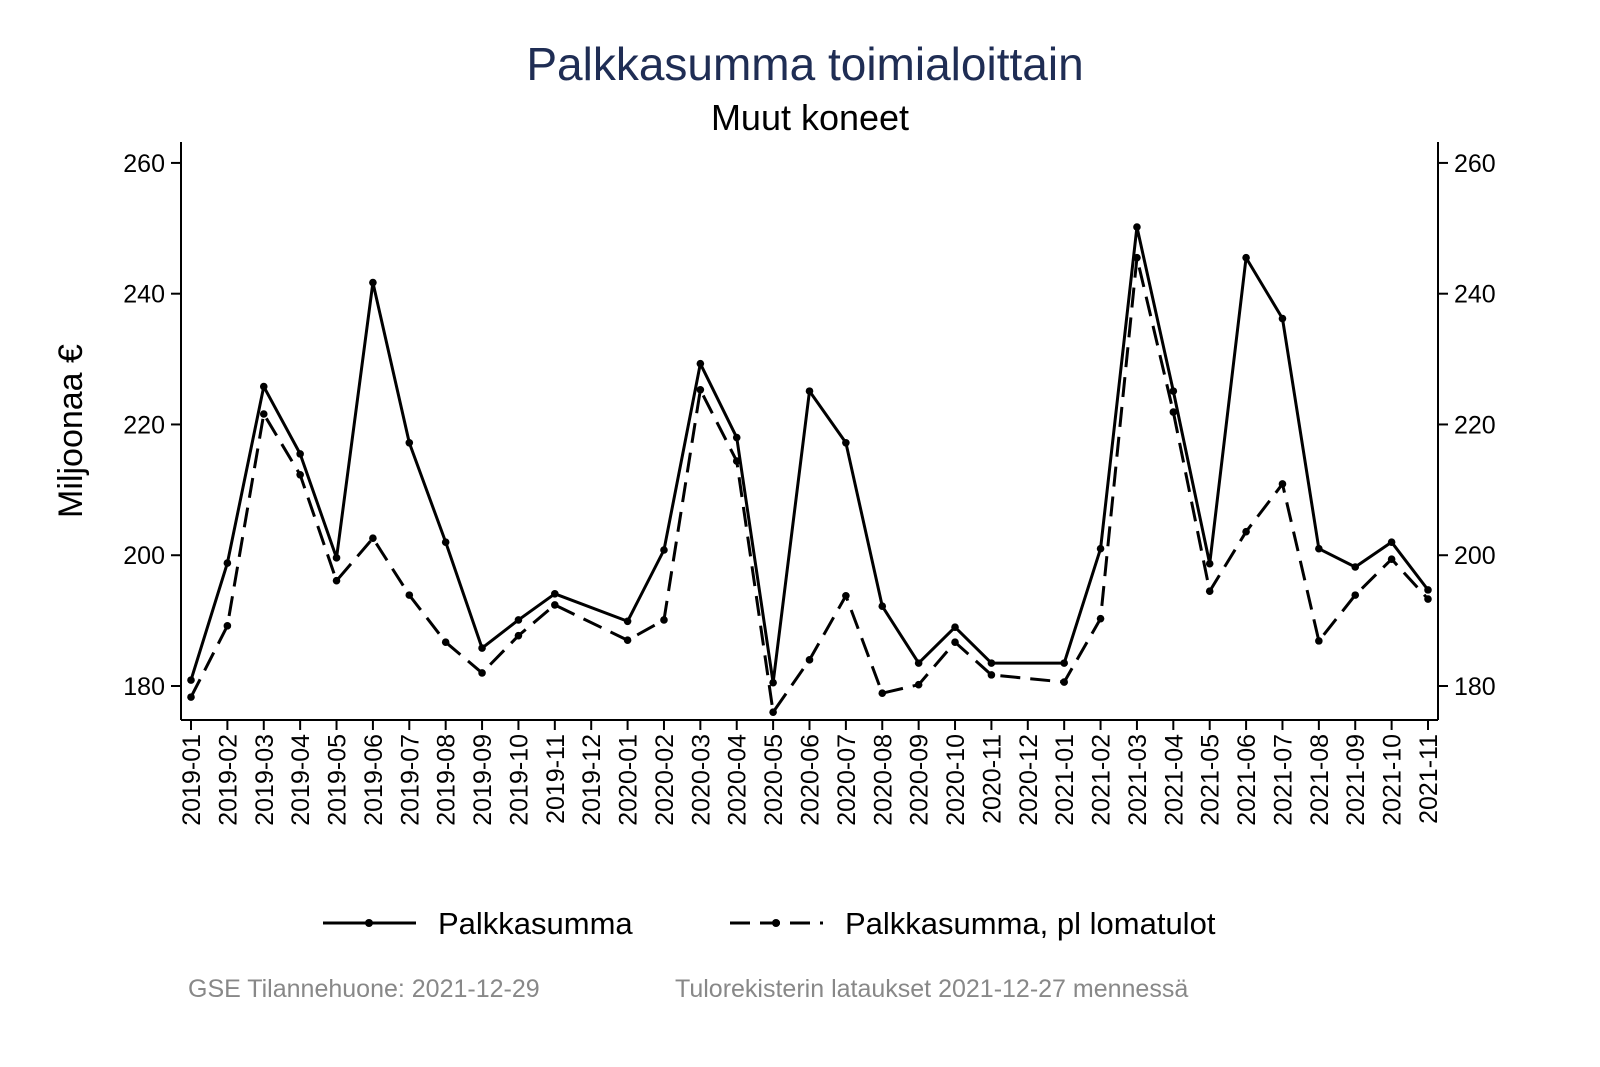  What do you see at coordinates (1475, 295) in the screenshot?
I see `y-tick-label-right: 240` at bounding box center [1475, 295].